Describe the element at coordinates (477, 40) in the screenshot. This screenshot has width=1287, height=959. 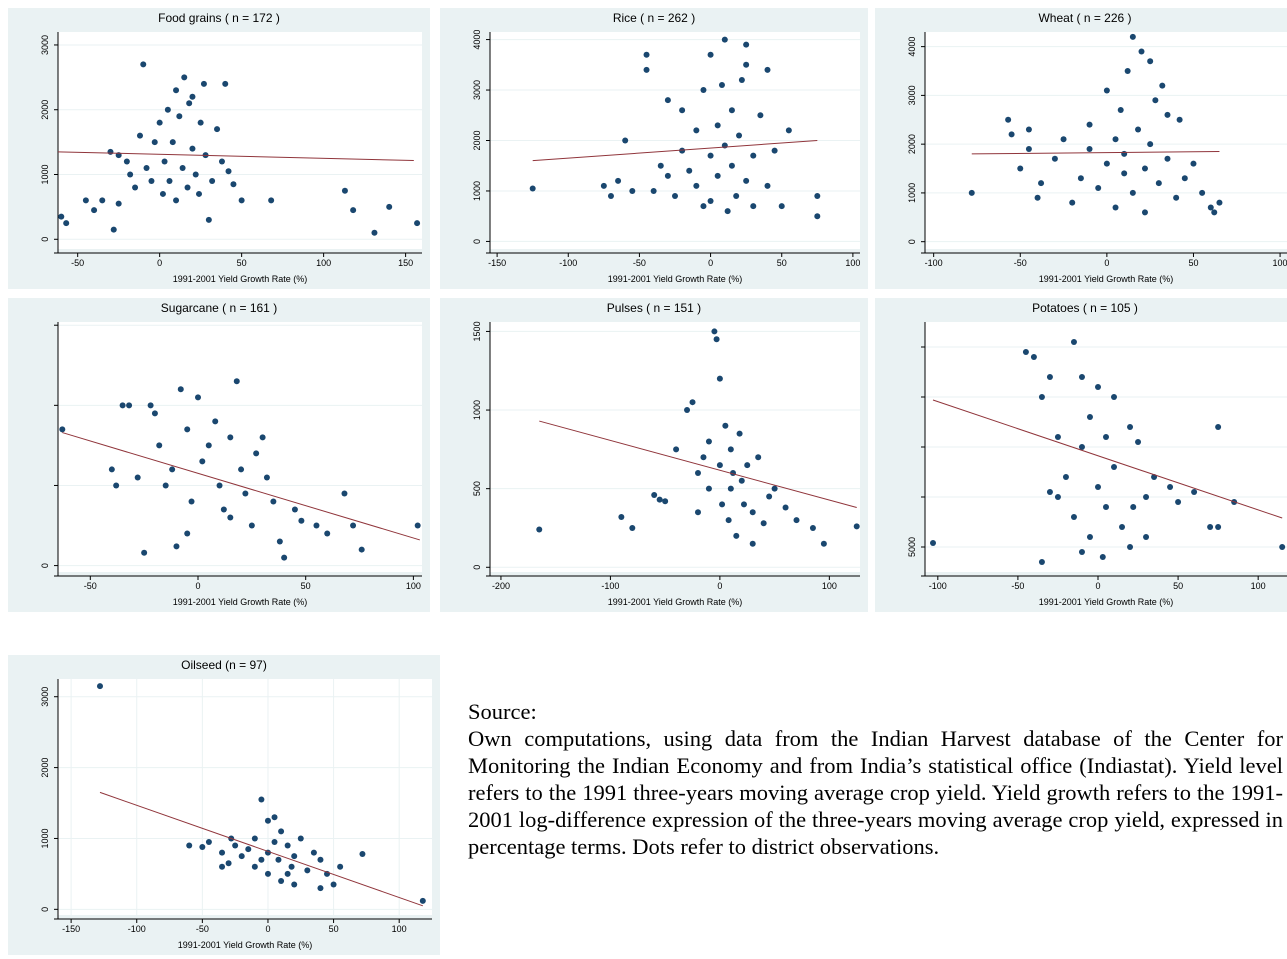
I see `y-tick-label: 4000` at that location.